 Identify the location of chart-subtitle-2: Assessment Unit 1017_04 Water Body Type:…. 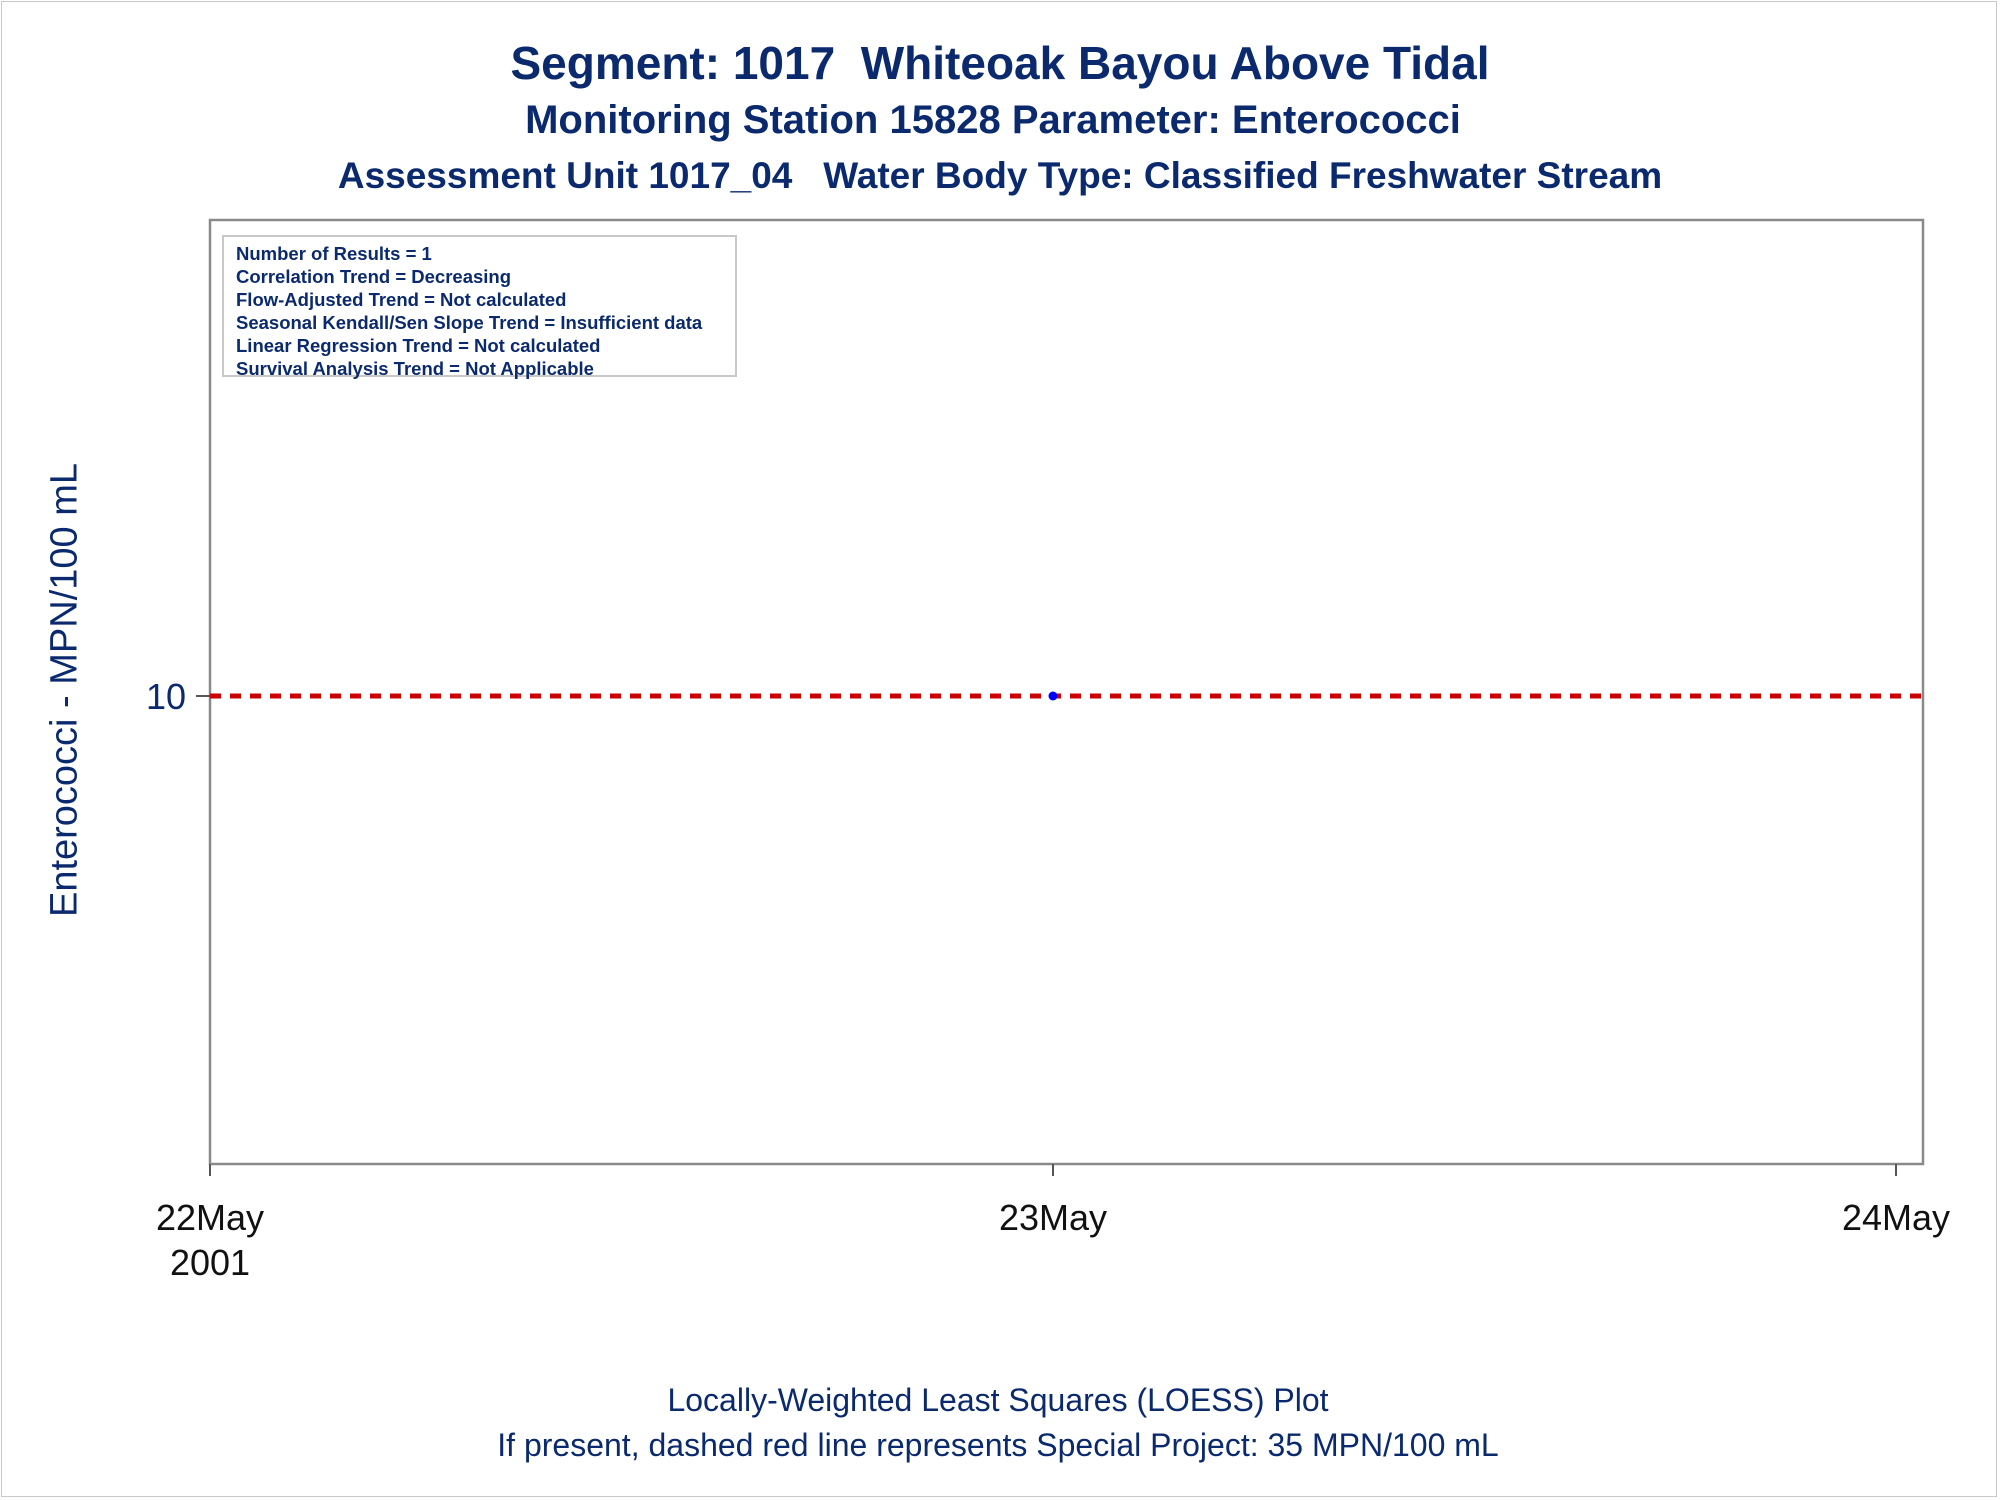
(1000, 175).